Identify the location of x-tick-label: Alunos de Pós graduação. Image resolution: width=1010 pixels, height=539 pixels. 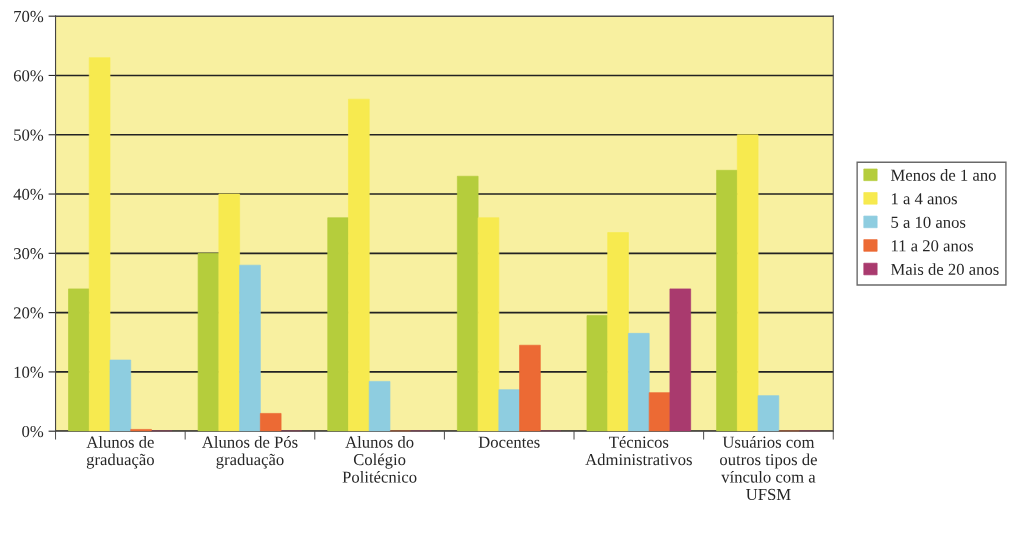
(249, 452).